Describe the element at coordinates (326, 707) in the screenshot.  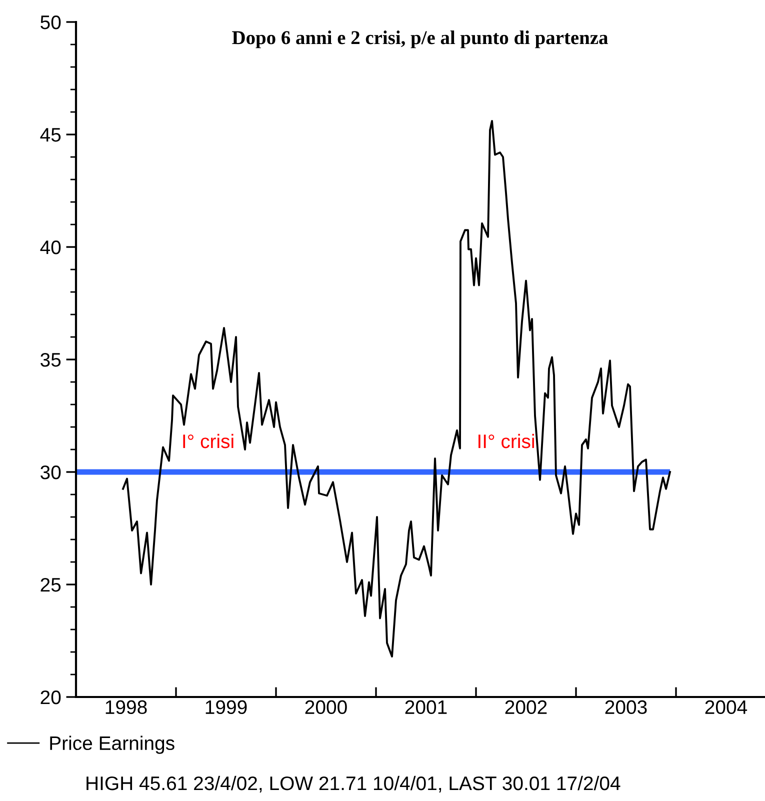
I see `x-tick-label: 2000` at that location.